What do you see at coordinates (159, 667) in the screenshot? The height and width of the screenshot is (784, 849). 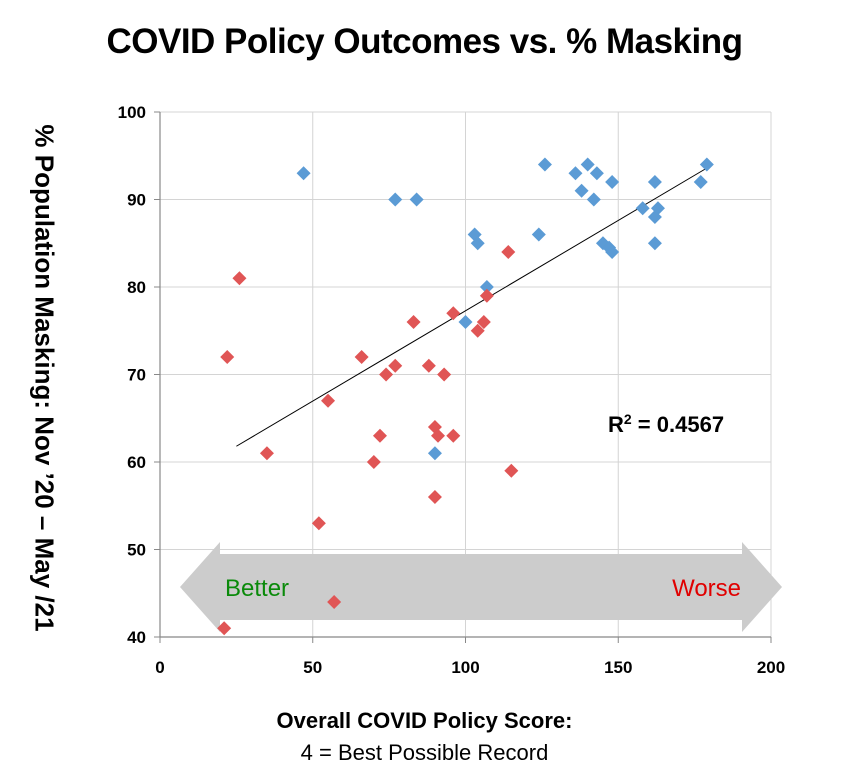 I see `x-tick-label-0: 0` at bounding box center [159, 667].